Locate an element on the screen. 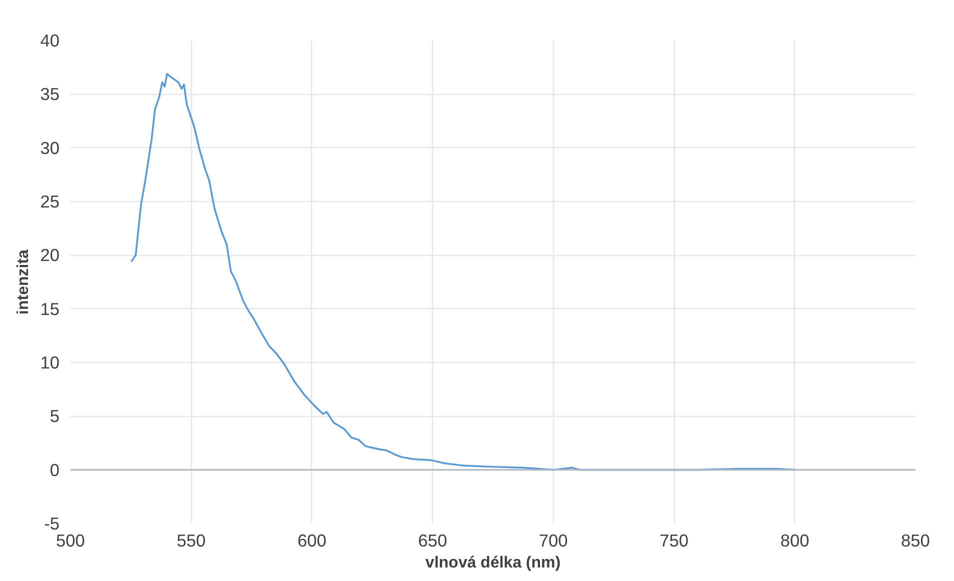 This screenshot has height=581, width=954. x-tick-label: 800 is located at coordinates (795, 540).